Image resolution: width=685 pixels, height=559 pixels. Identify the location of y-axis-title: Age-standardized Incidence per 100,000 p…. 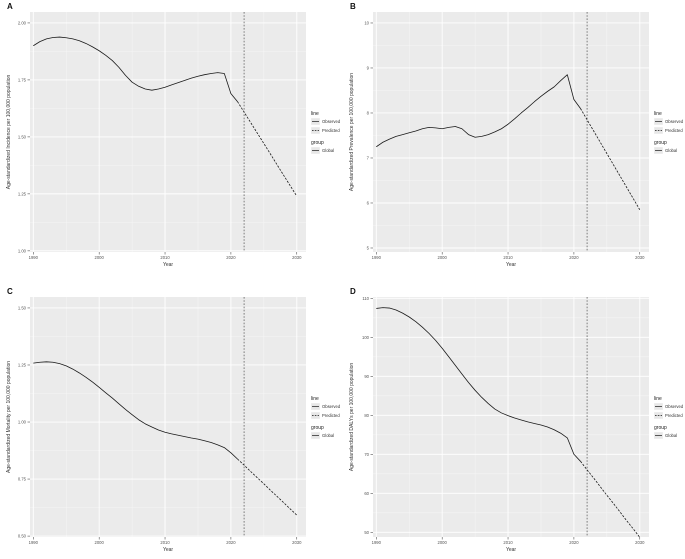
(9, 132).